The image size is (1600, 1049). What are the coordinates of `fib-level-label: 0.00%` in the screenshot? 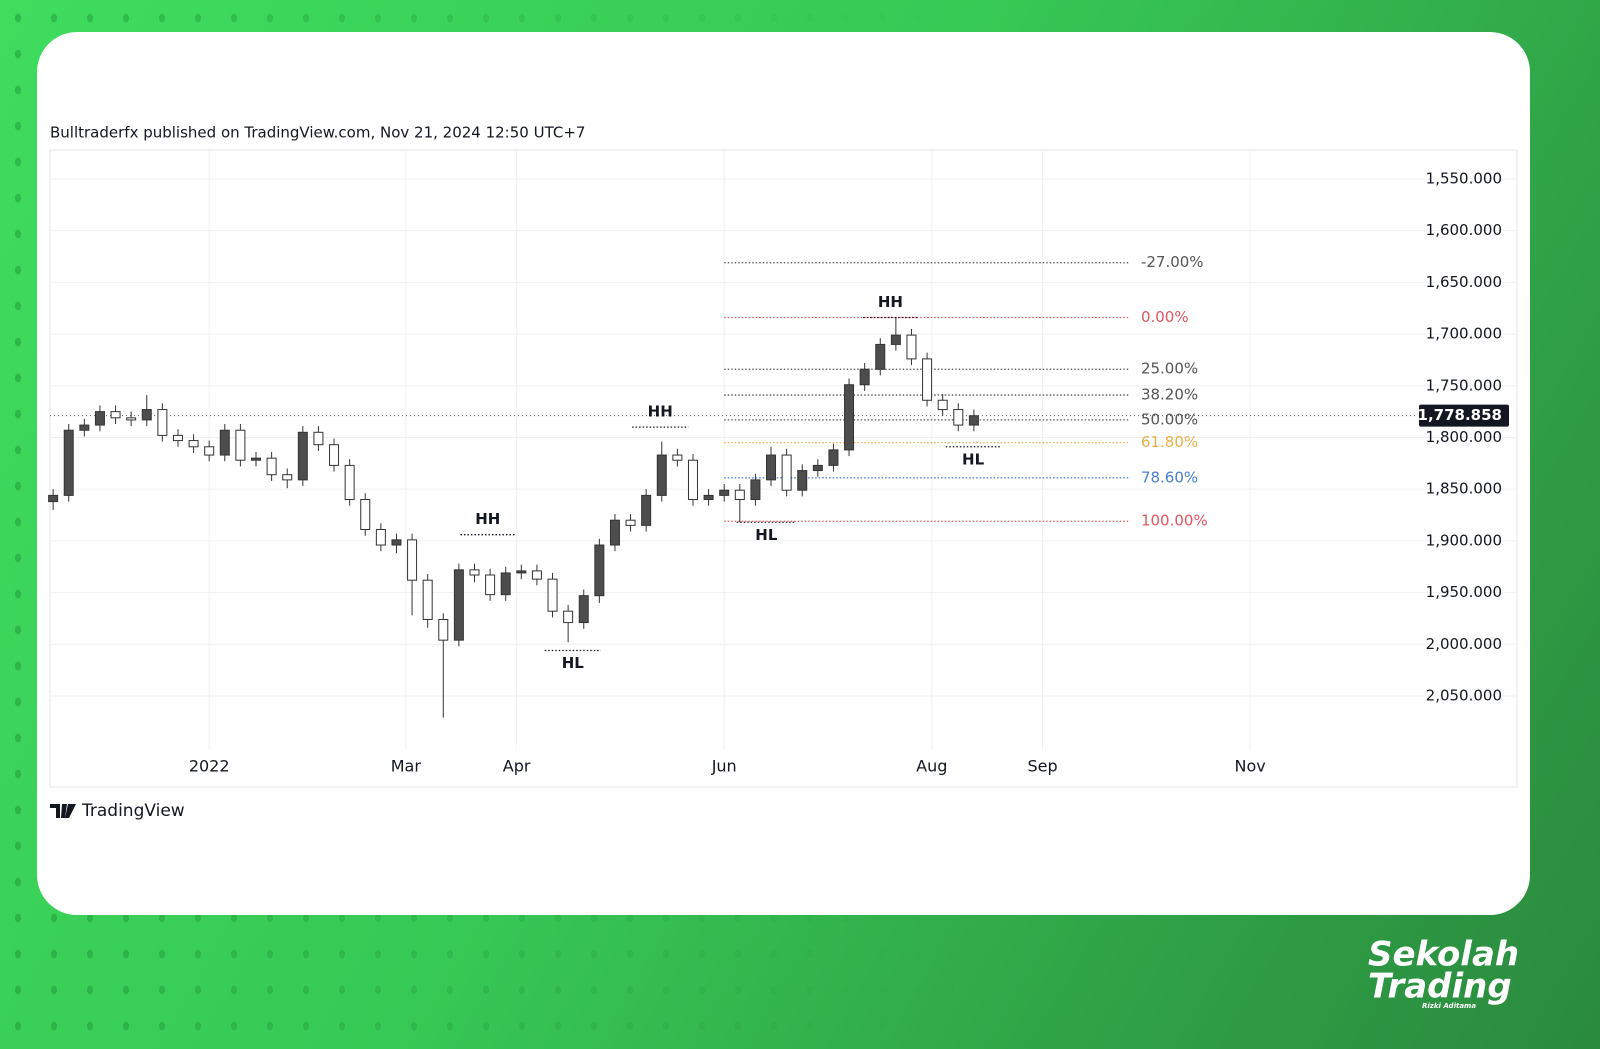 It's located at (1165, 317).